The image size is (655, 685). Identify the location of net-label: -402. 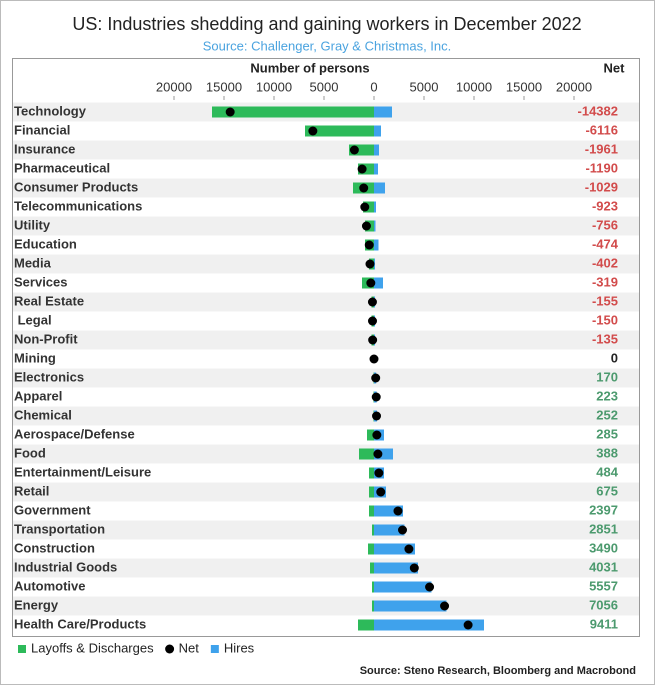
(605, 262).